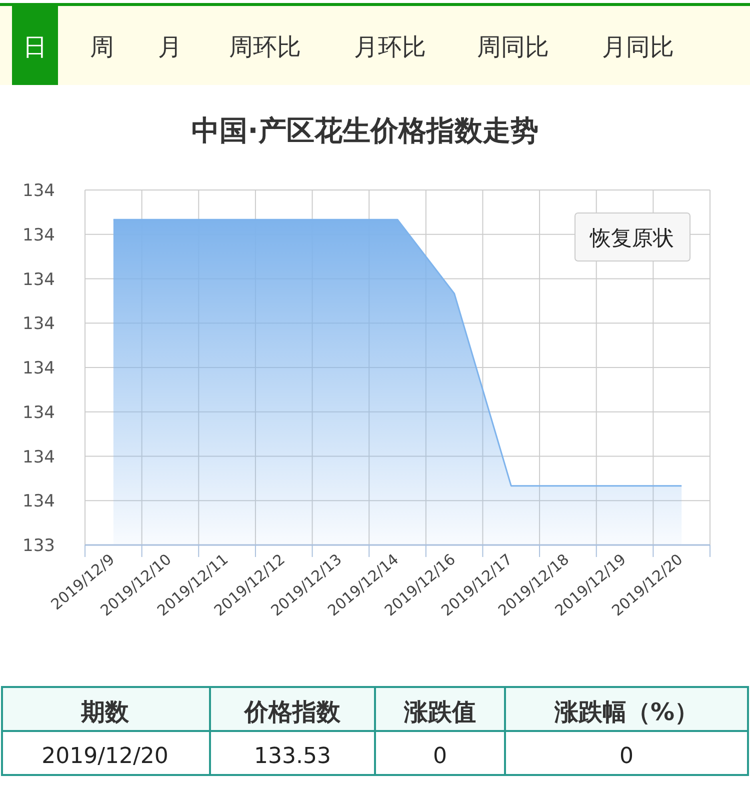 This screenshot has height=787, width=750. Describe the element at coordinates (390, 47) in the screenshot. I see `text: 月环比` at that location.